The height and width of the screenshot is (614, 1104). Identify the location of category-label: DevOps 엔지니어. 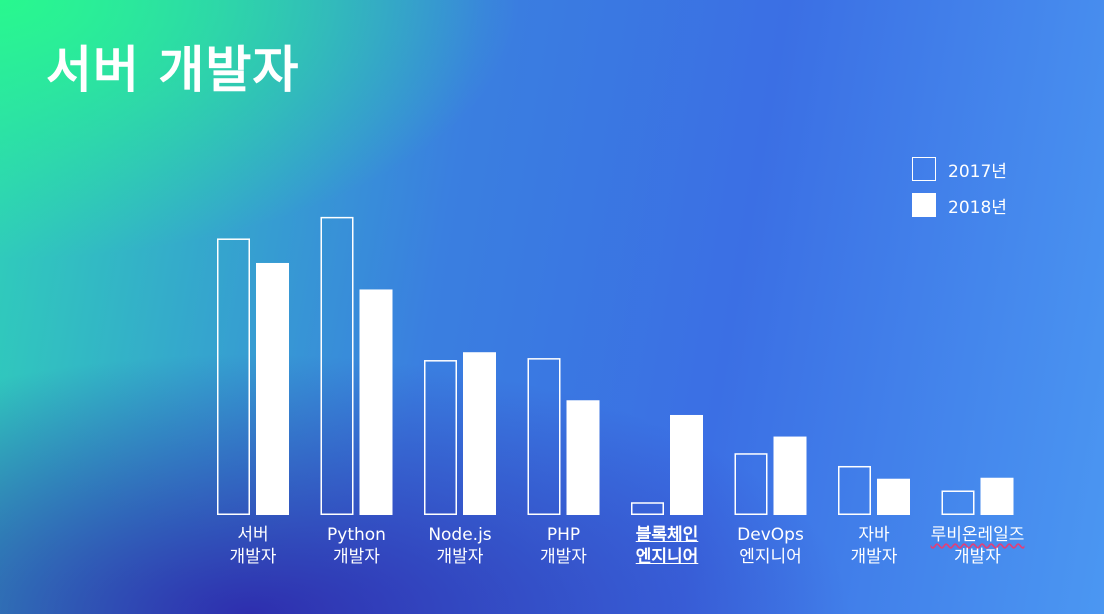
(770, 546).